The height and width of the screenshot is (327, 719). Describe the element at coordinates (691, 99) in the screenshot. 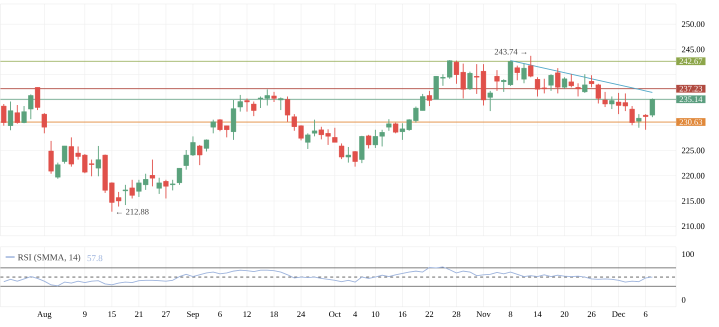

I see `ref-line-label: 235.14` at that location.